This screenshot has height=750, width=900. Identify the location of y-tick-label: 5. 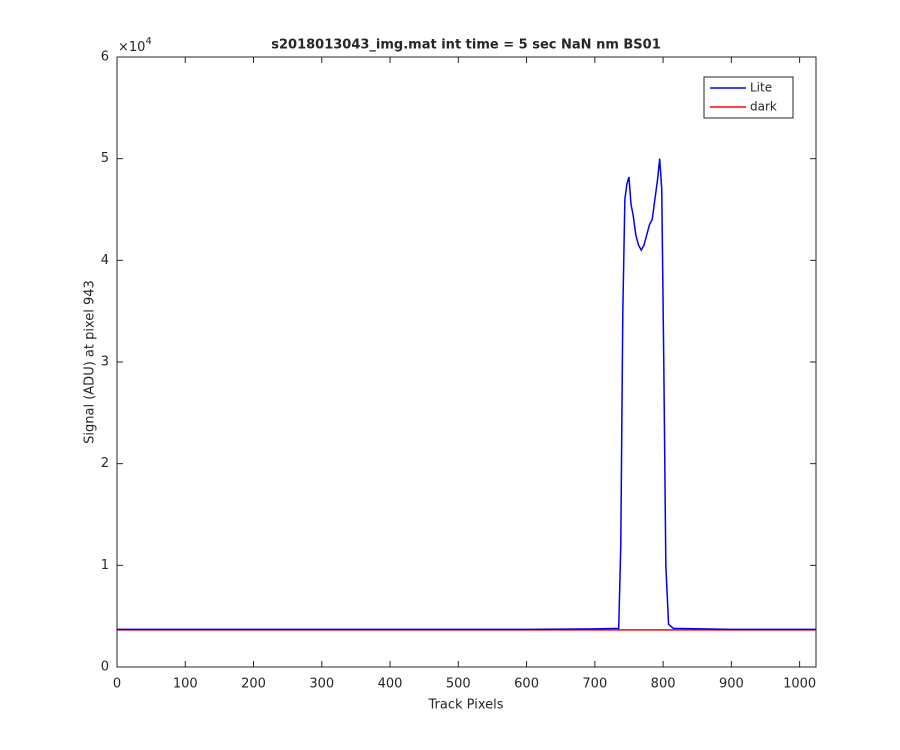
(105, 158).